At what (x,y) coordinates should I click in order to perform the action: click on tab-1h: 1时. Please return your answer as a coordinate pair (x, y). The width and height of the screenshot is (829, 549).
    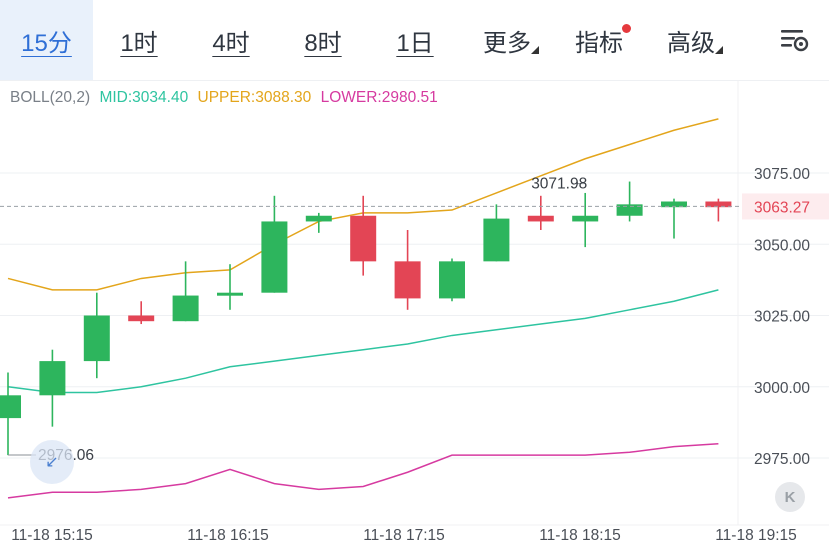
    Looking at the image, I should click on (139, 40).